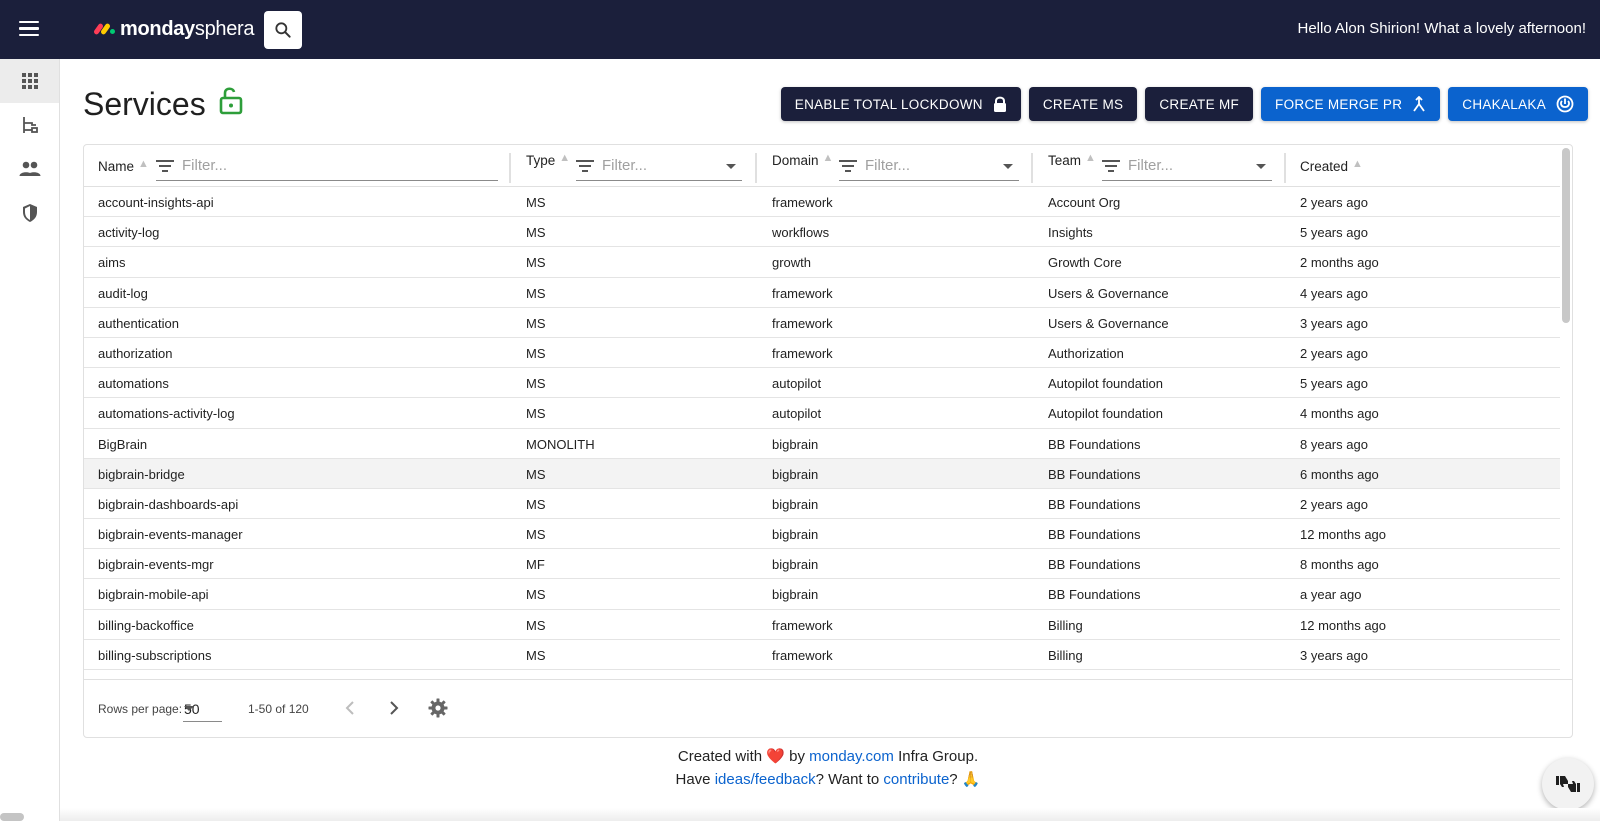 Image resolution: width=1600 pixels, height=821 pixels. Describe the element at coordinates (1331, 166) in the screenshot. I see `column-header-created: Created ▲` at that location.